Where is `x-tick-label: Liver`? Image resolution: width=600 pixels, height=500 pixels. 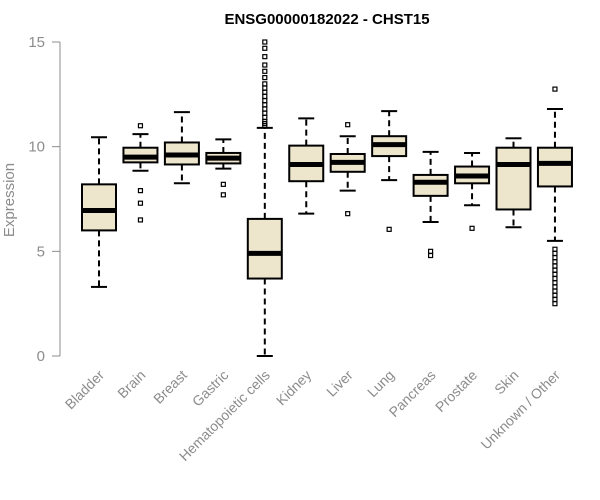 x-tick-label: Liver is located at coordinates (339, 383).